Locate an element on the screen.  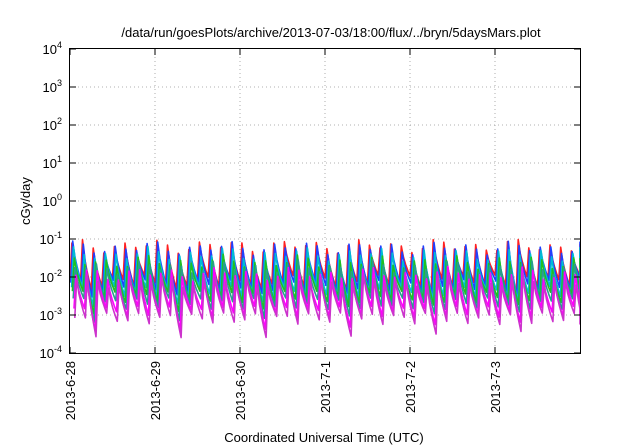
x-tick-label: 2013-7-2 is located at coordinates (410, 387).